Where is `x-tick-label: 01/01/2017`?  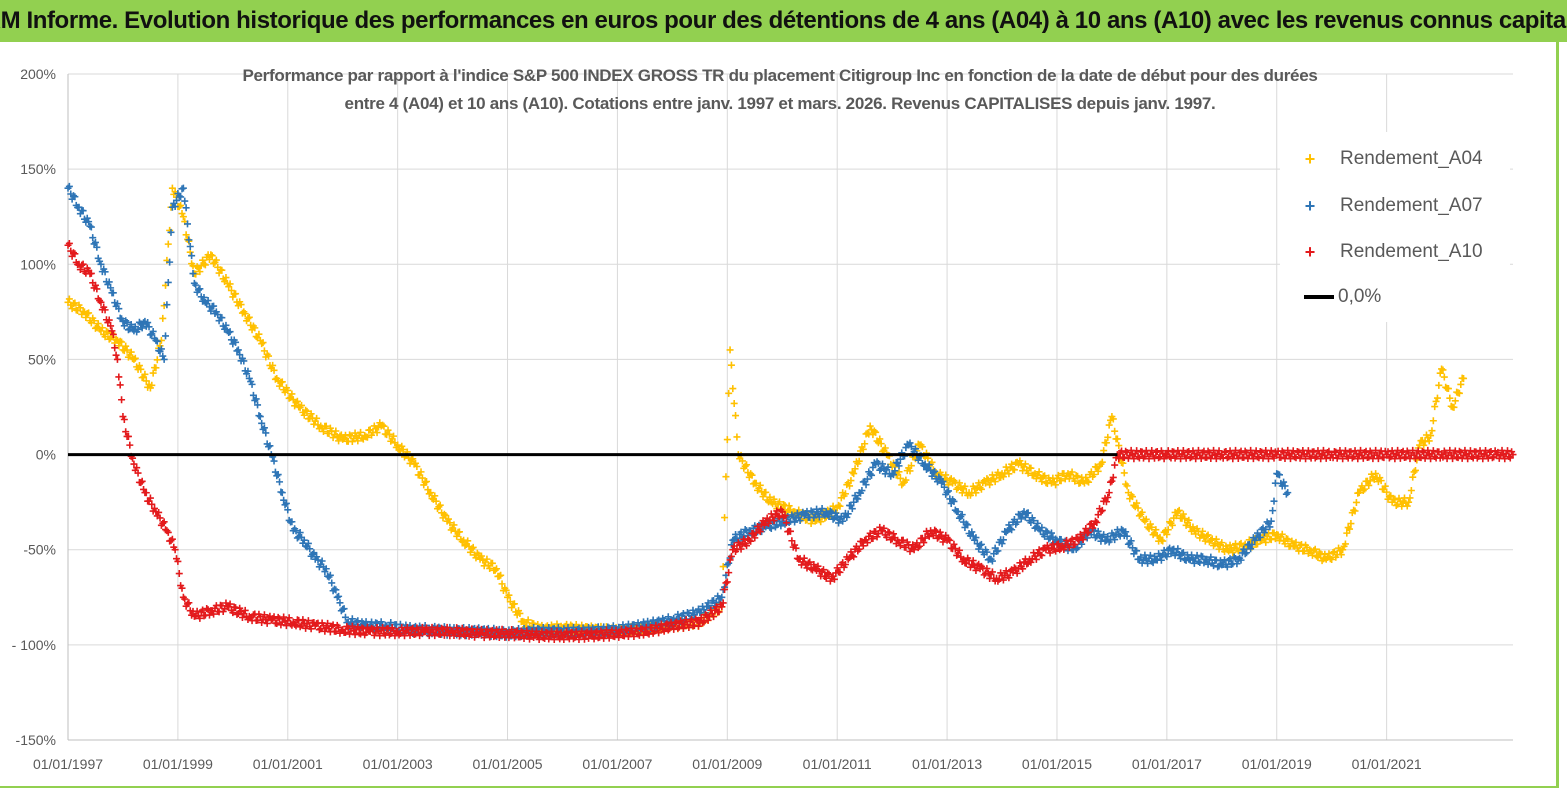
x-tick-label: 01/01/2017 is located at coordinates (1167, 764).